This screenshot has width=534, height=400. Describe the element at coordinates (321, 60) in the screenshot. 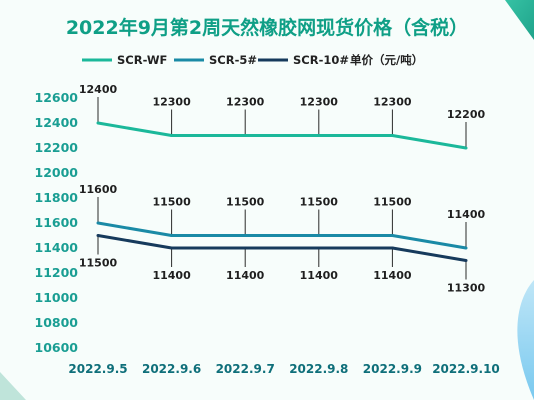

I see `legend-label-scr-10: SCR-10#` at that location.